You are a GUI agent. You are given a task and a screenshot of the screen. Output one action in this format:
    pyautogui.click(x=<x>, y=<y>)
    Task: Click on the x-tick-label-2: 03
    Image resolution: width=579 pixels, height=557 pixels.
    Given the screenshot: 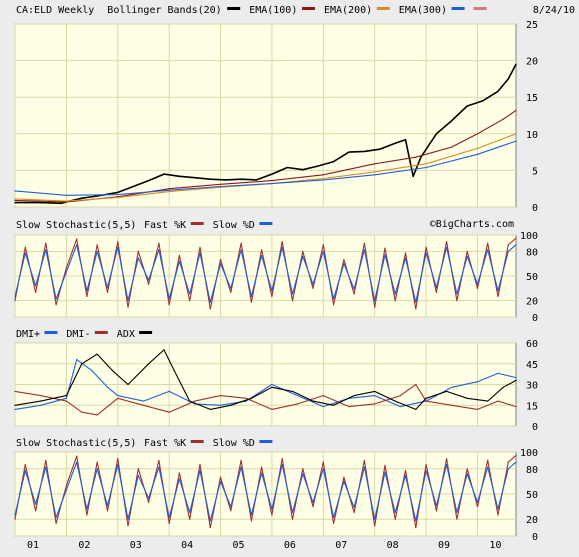 What is the action you would take?
    pyautogui.click(x=136, y=545)
    